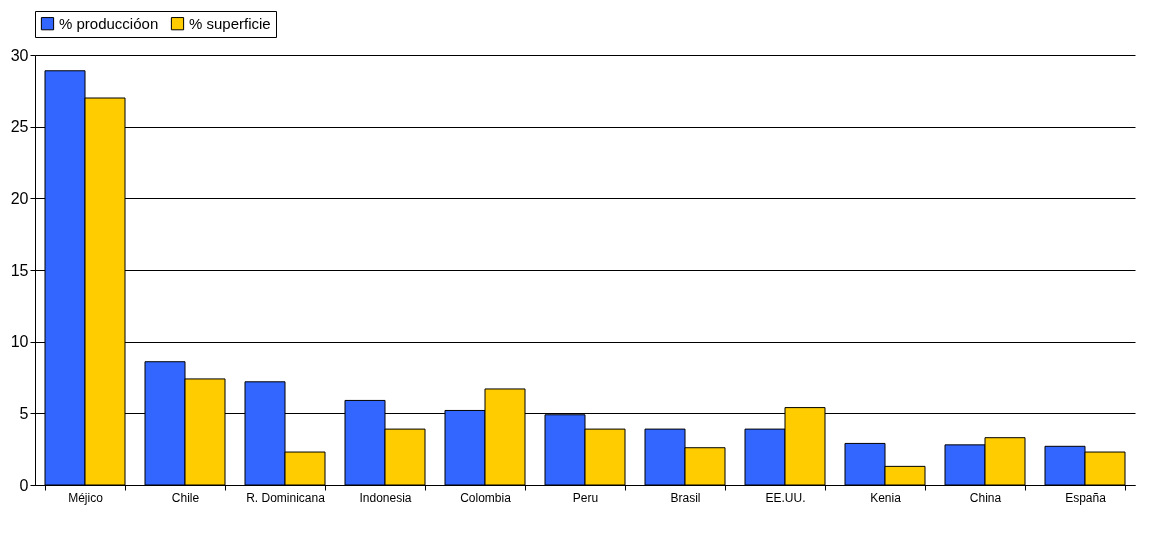  I want to click on y-tick-label: 0, so click(24, 485).